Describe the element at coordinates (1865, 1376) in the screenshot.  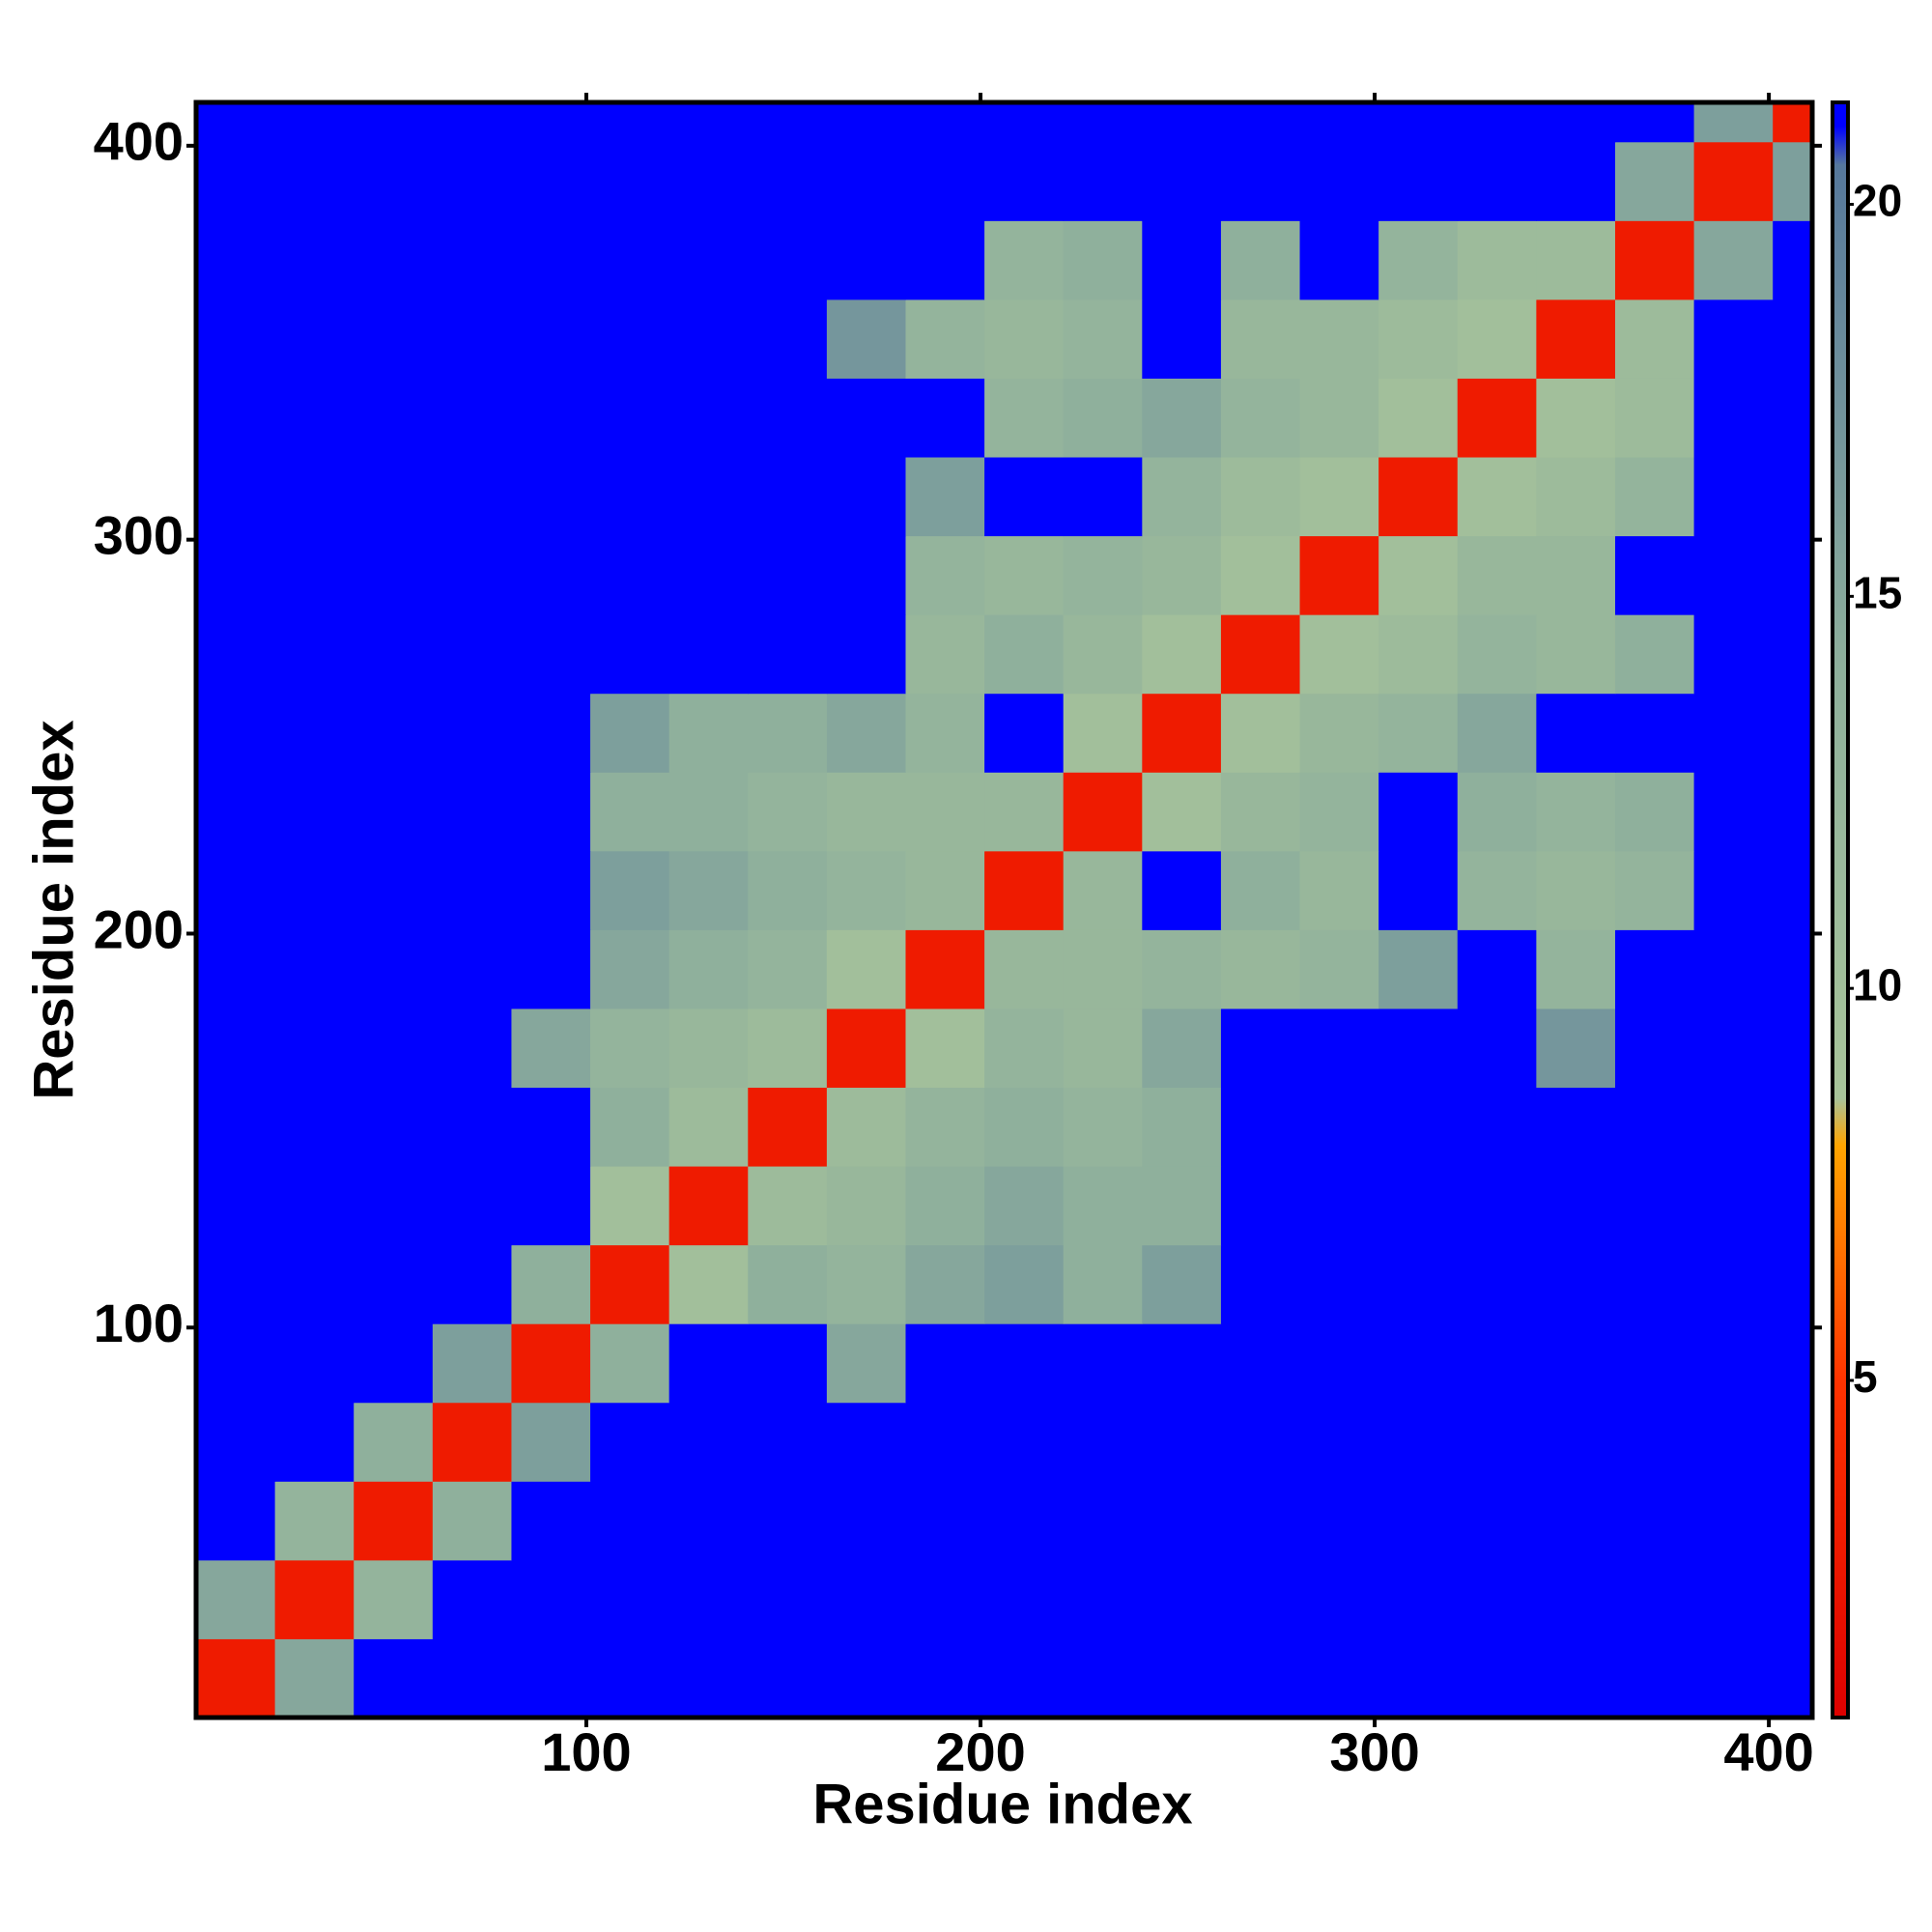
I see `colorbar-tick-label: 5` at that location.